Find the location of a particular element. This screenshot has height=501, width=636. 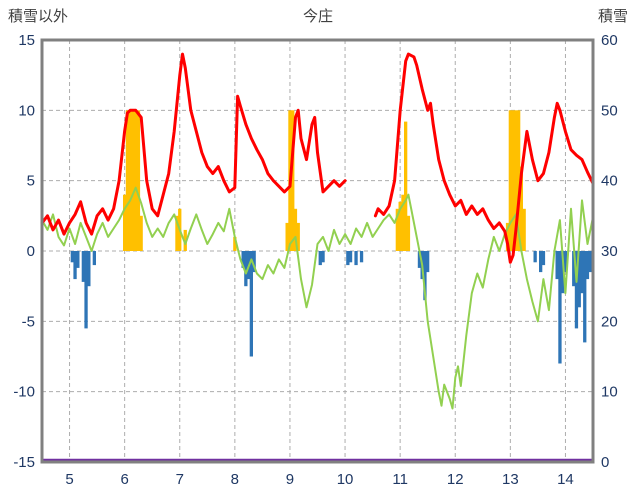

svg-text: 9 is located at coordinates (290, 479).